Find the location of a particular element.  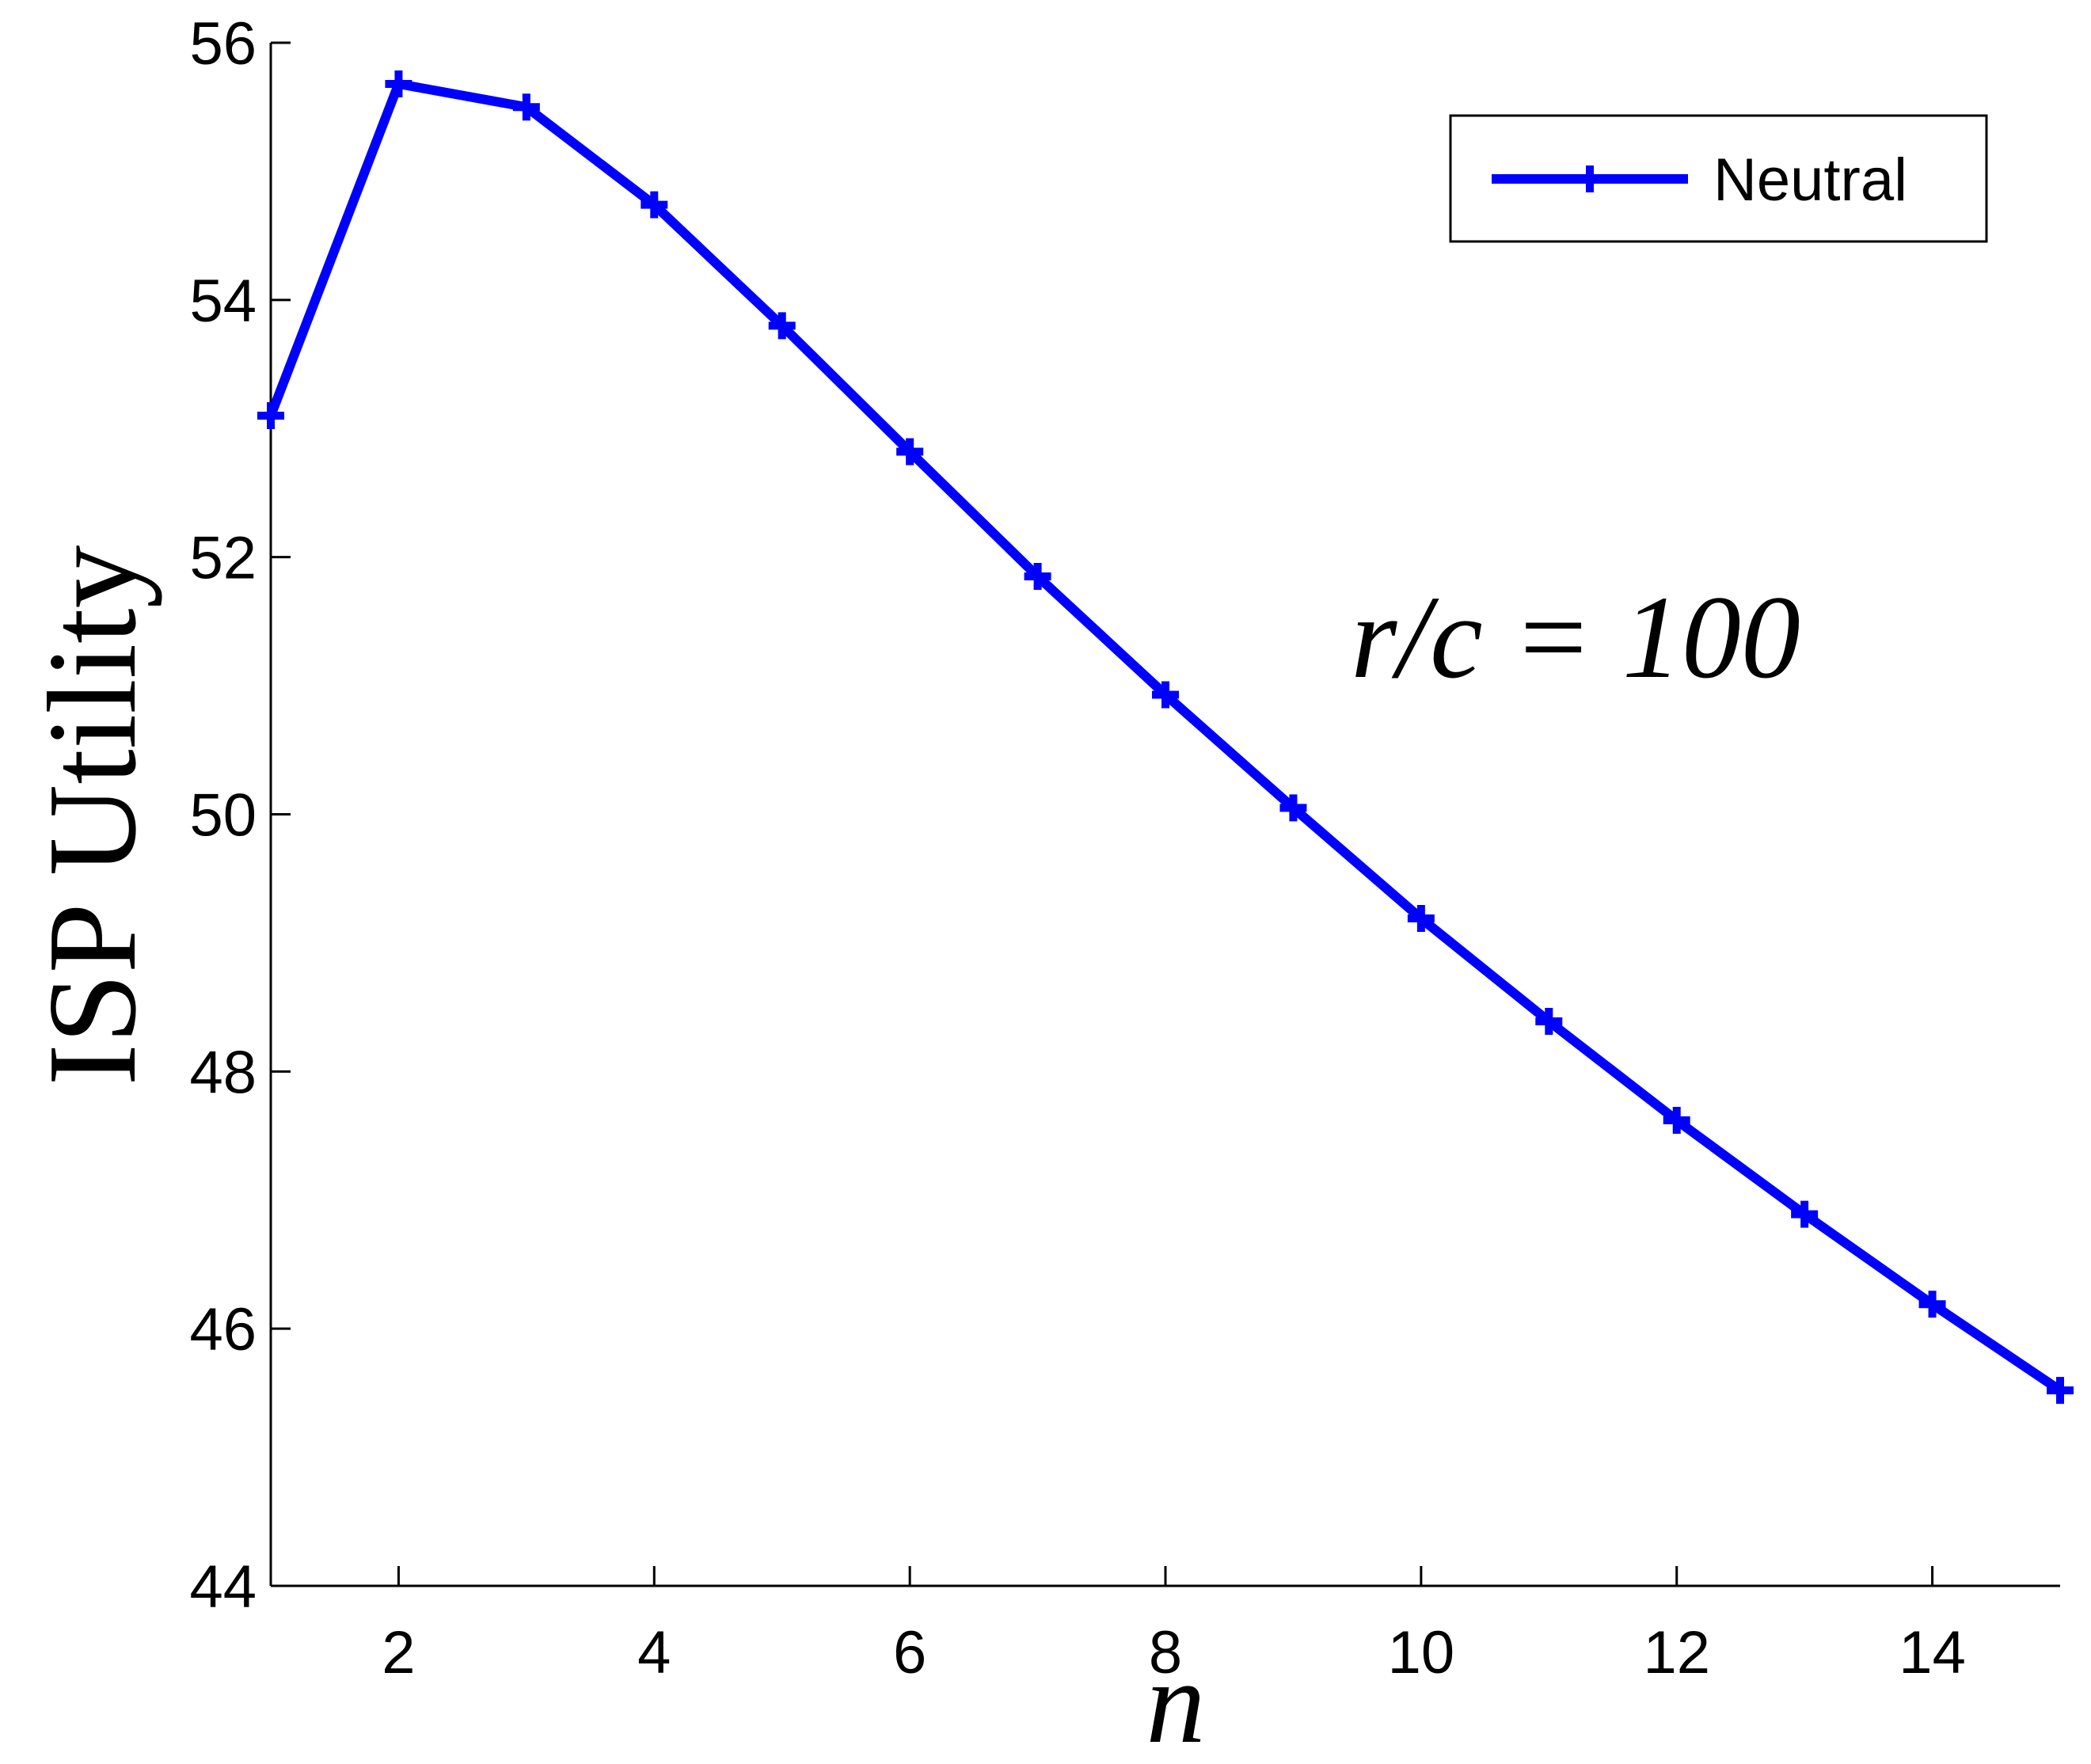

legend-marker is located at coordinates (1589, 178).